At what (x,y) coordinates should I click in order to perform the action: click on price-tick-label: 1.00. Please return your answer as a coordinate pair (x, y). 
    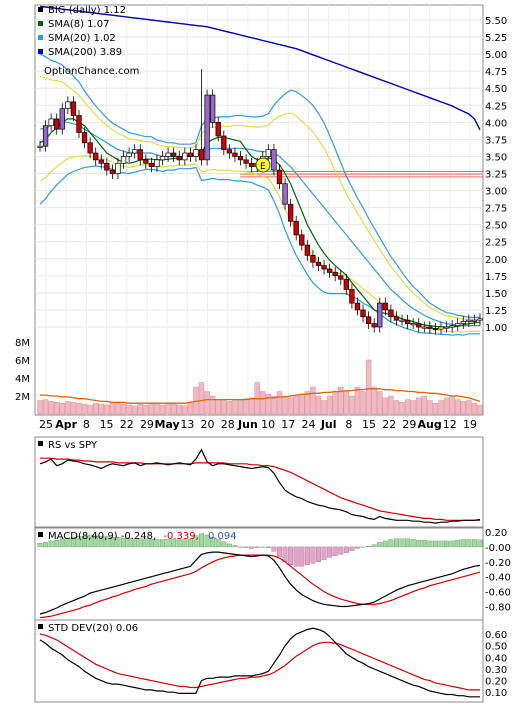
    Looking at the image, I should click on (496, 328).